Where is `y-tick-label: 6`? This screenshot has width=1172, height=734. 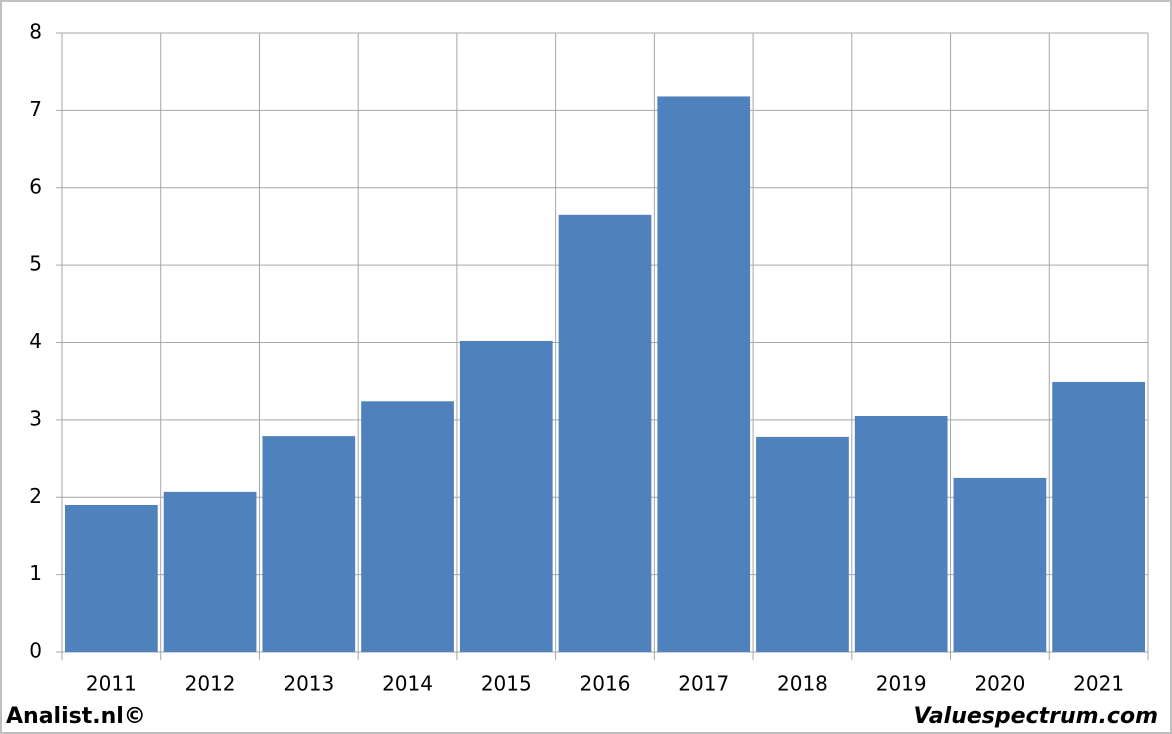
y-tick-label: 6 is located at coordinates (35, 186).